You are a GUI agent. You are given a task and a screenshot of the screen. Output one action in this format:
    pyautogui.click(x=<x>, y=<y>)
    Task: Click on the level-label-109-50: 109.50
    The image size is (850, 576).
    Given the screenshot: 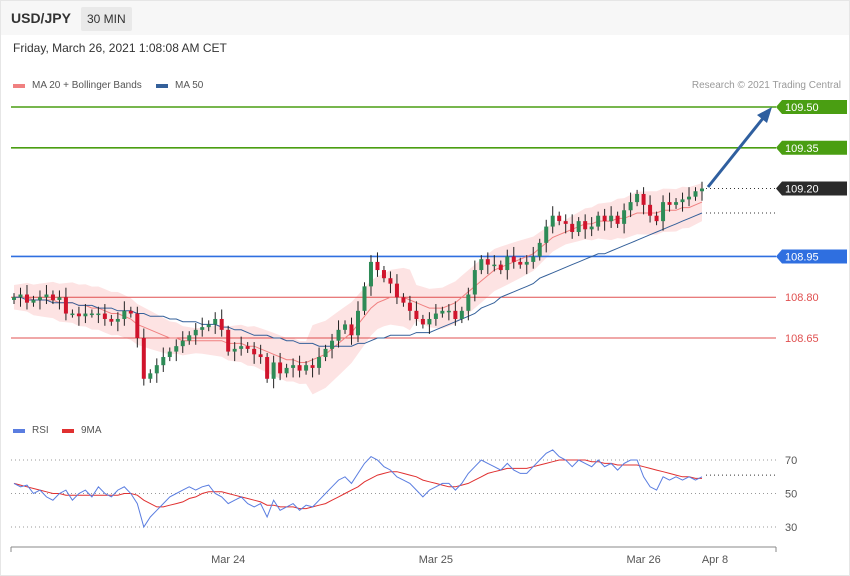 What is the action you would take?
    pyautogui.click(x=802, y=108)
    